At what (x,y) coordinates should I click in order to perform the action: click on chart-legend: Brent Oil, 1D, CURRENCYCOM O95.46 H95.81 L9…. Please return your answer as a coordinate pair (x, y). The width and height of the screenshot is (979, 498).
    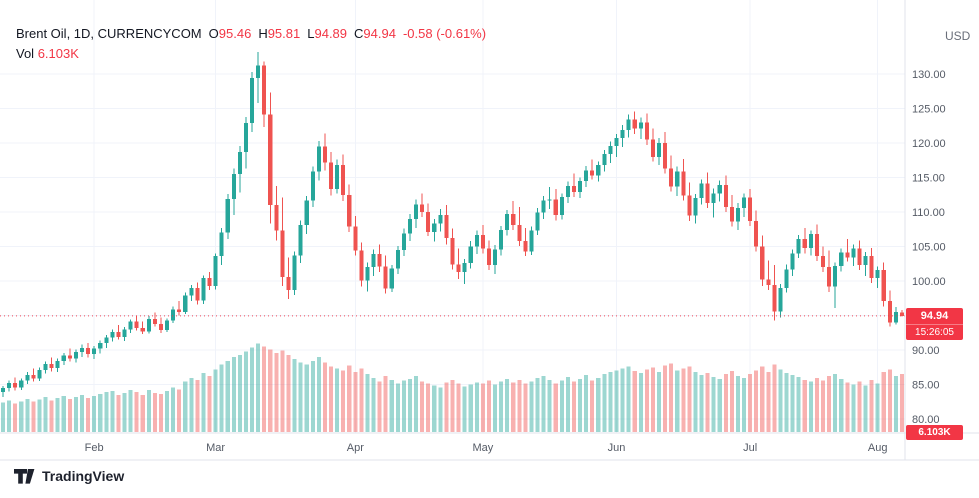
    Looking at the image, I should click on (251, 43).